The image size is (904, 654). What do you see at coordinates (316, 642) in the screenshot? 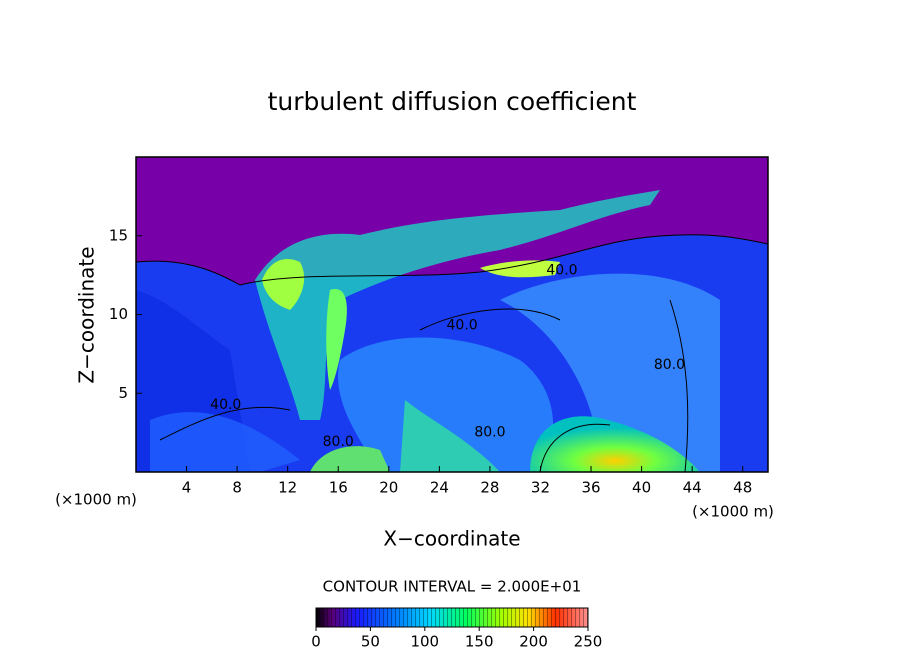
I see `colorbar-tick-label: 0` at bounding box center [316, 642].